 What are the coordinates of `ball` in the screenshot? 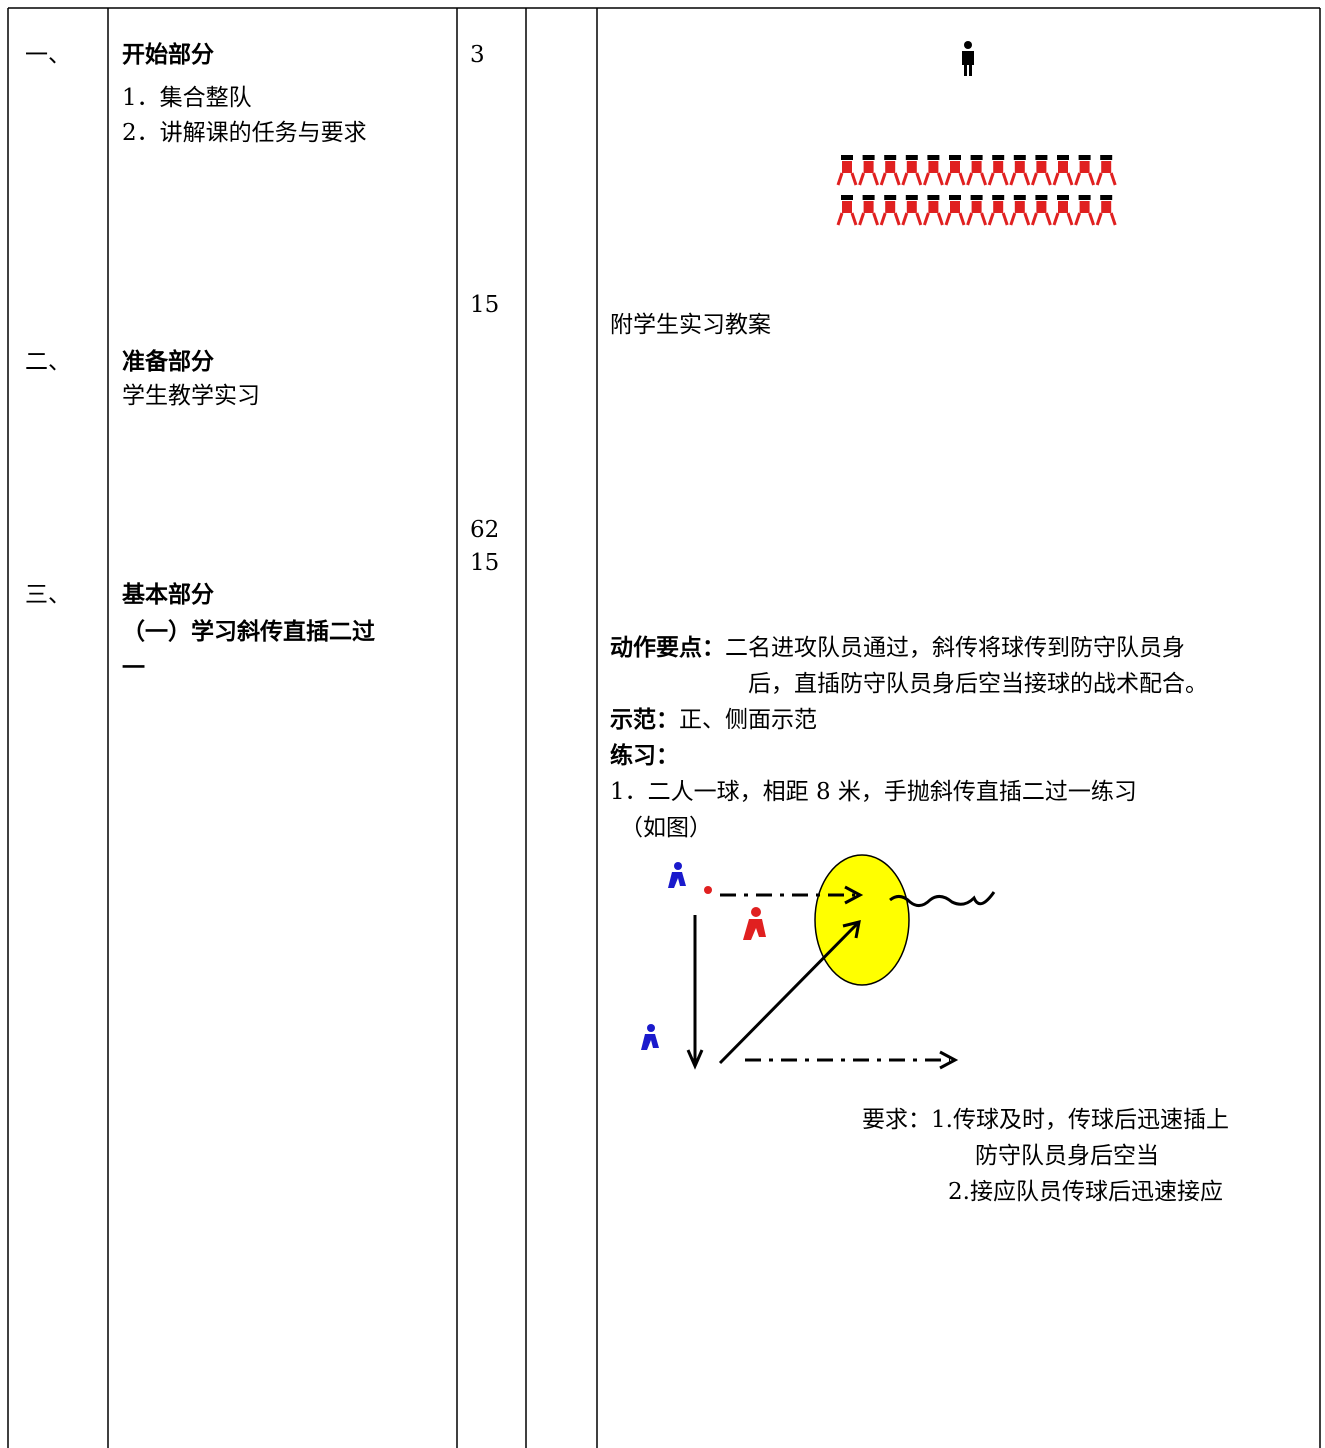 It's located at (708, 890).